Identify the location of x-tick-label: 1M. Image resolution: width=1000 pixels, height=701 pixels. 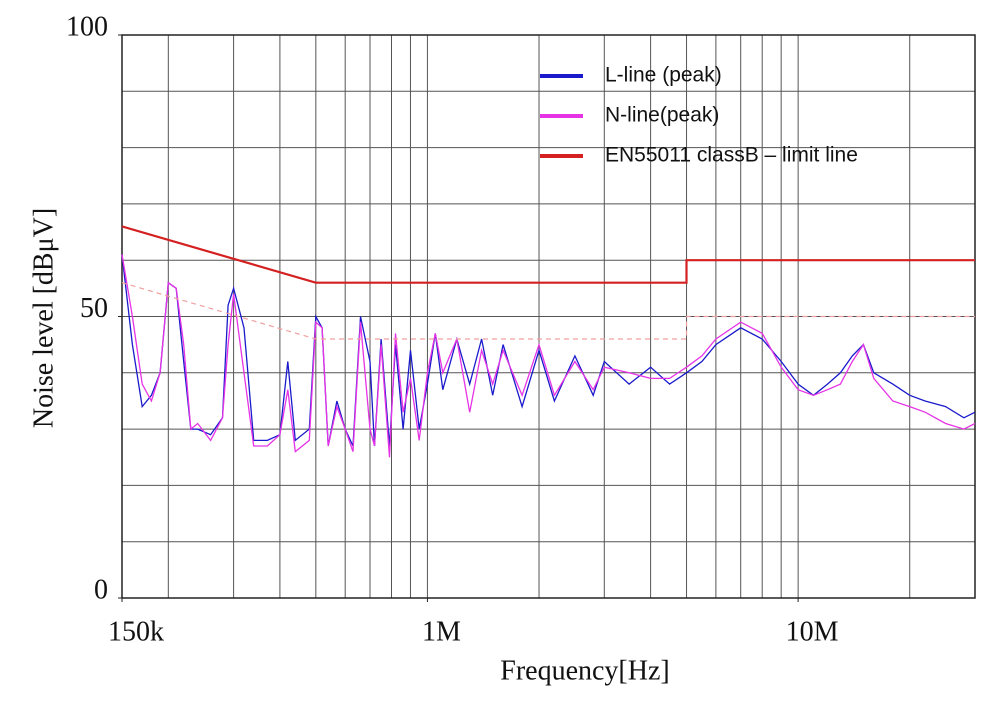
(441, 631).